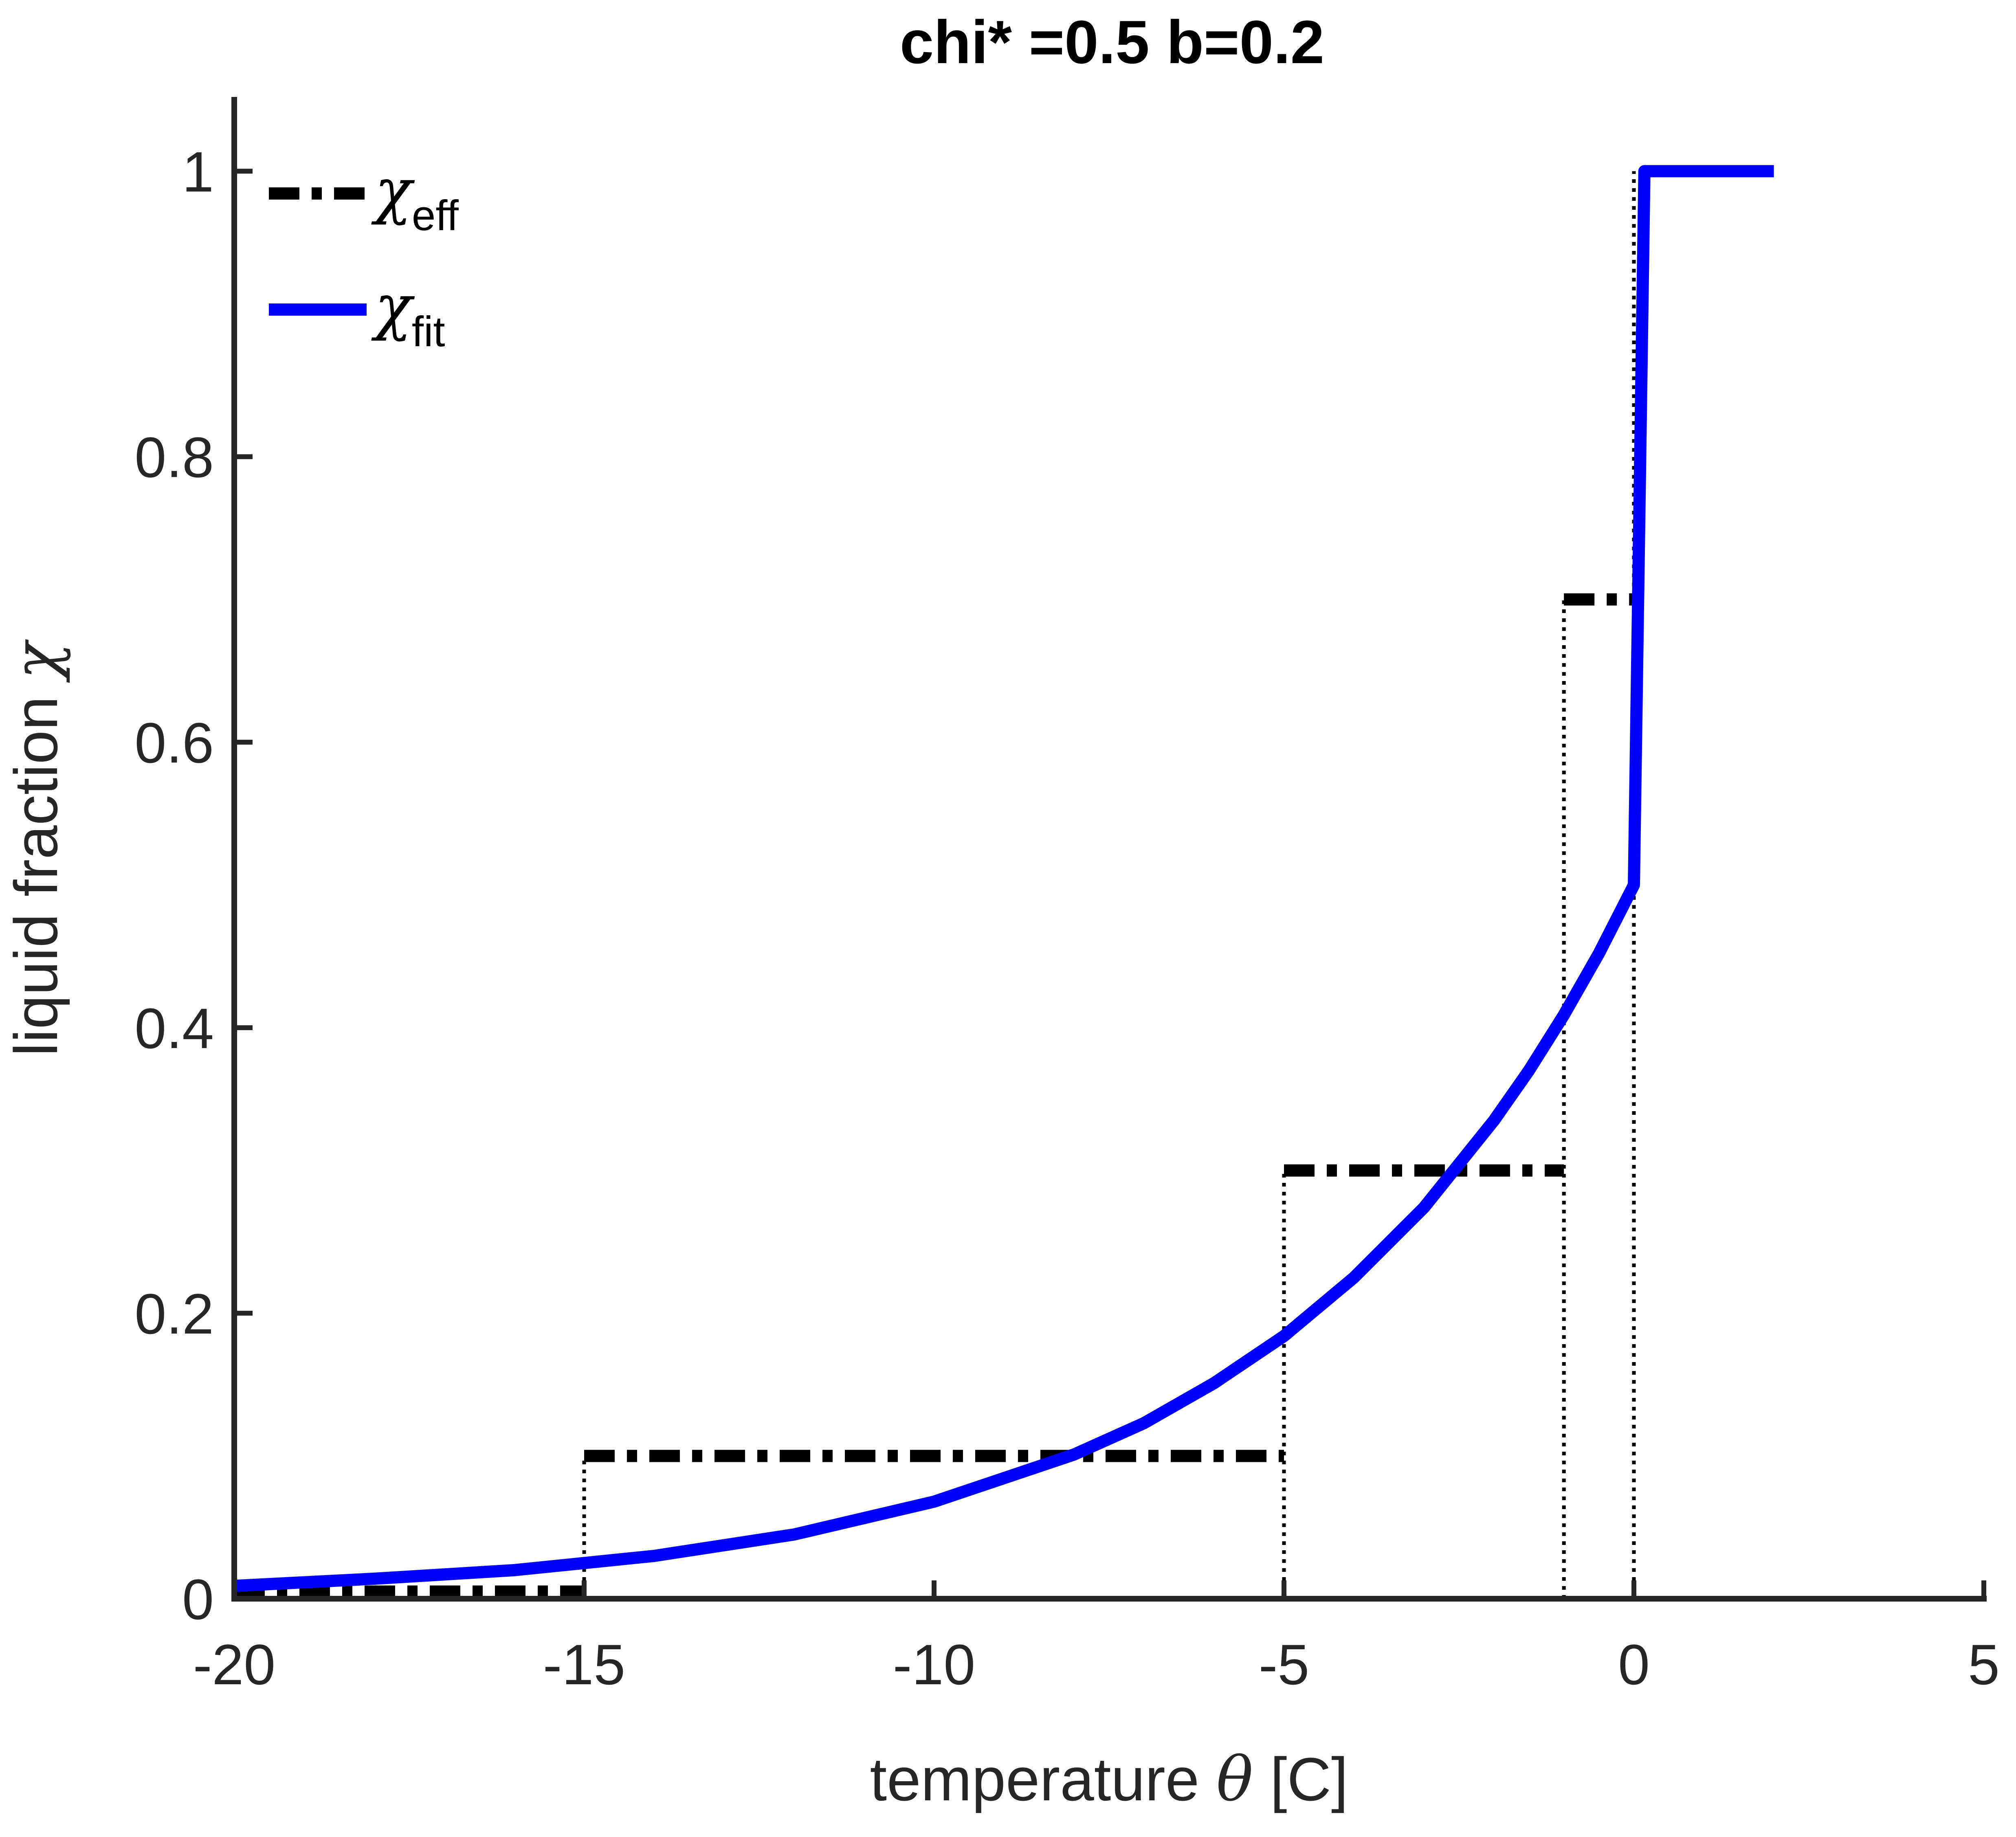 This screenshot has width=2016, height=1837. What do you see at coordinates (1234, 1779) in the screenshot?
I see `x-axis-label-symbol: θ` at bounding box center [1234, 1779].